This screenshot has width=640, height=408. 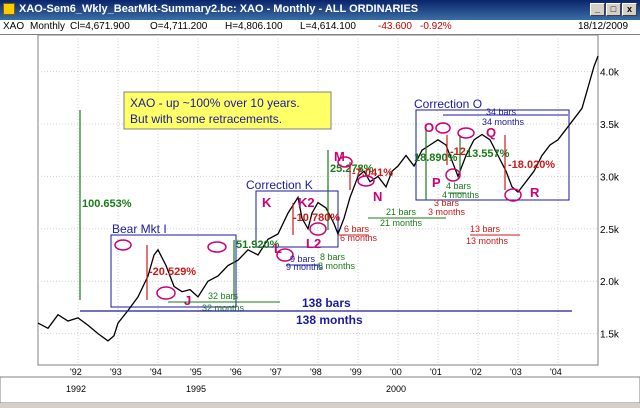 I want to click on months-9-label: 9 months, so click(x=305, y=267).